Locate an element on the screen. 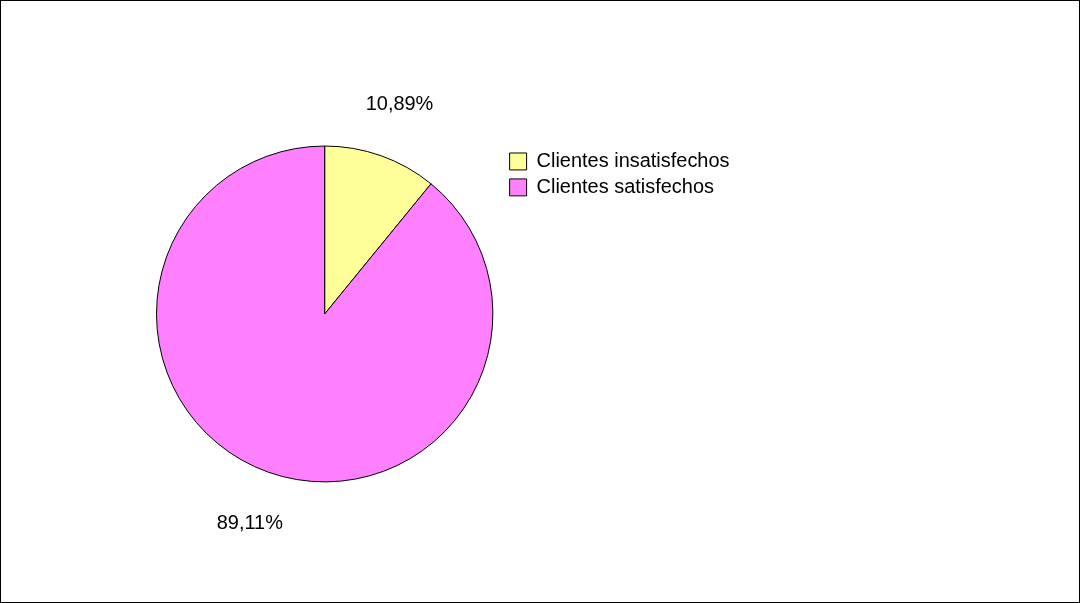  legend-label: Clientes satisfechos is located at coordinates (625, 185).